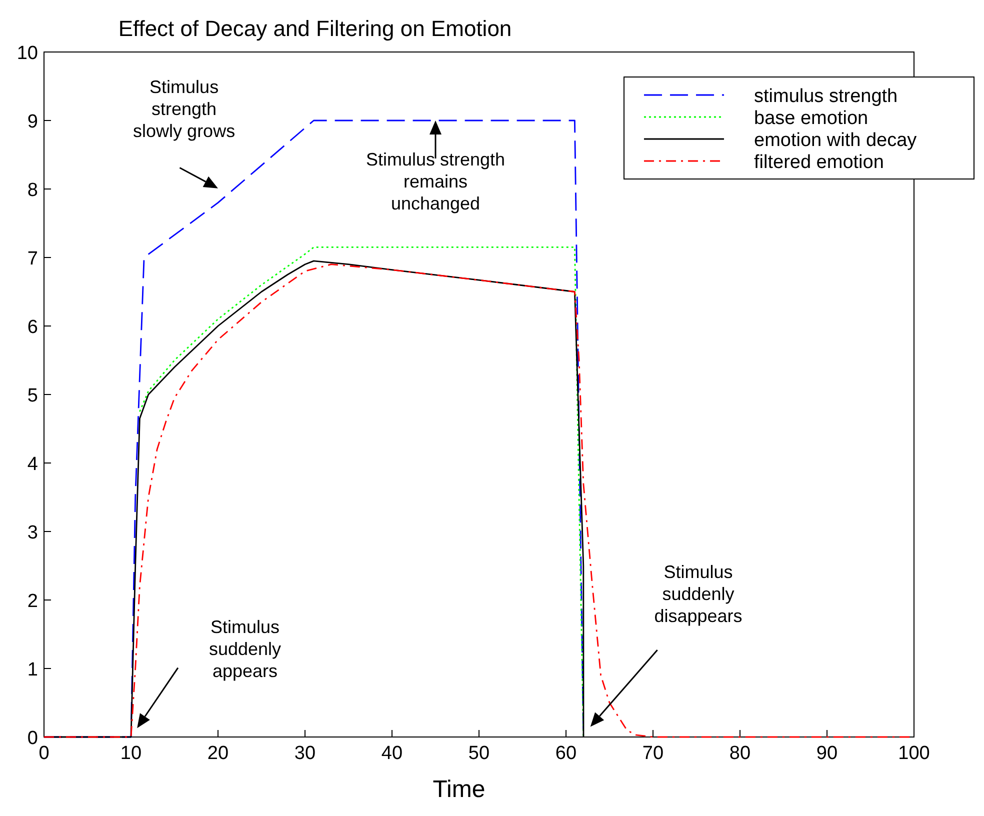 The width and height of the screenshot is (984, 816). I want to click on x-tick-label: 100, so click(914, 753).